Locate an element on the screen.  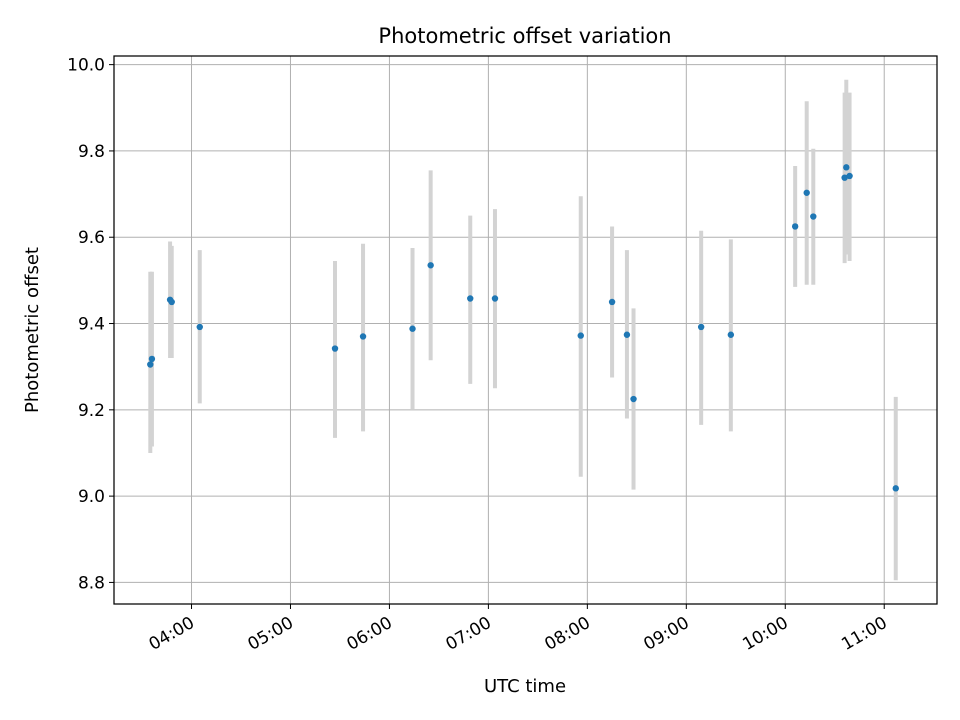
y-tick-label: 9.8 is located at coordinates (91, 152).